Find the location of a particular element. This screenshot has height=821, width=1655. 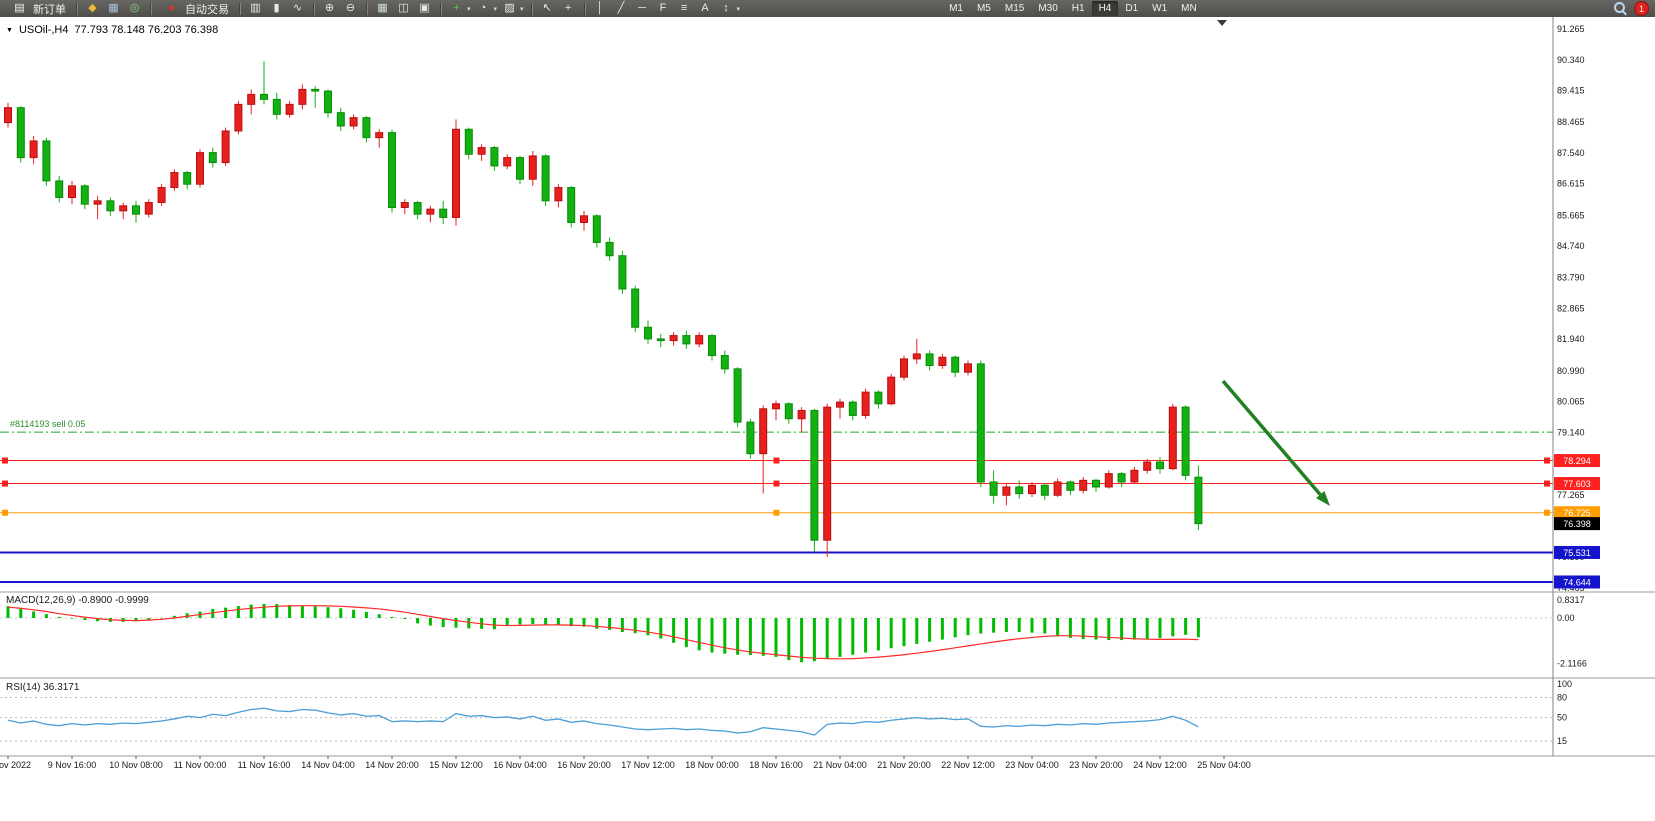

macd-label: MACD(12,26,9) -0.8900 -0.9999 is located at coordinates (77, 600).